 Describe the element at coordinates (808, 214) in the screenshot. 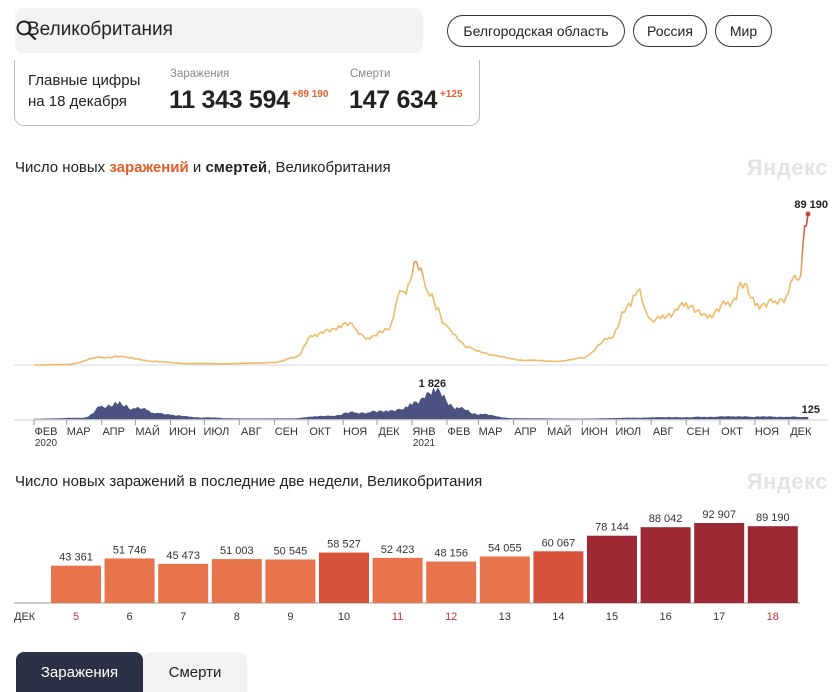

I see `cases-last-point` at that location.